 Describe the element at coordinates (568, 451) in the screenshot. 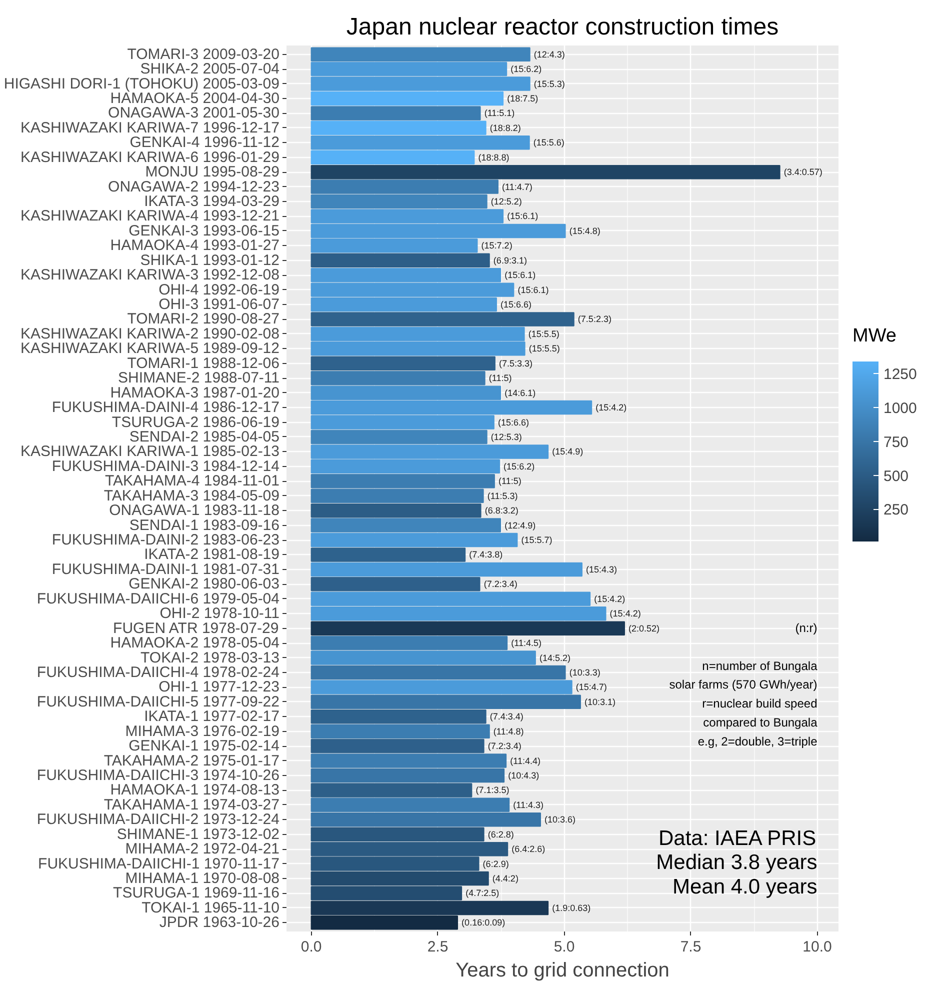

I see `data-label: (15:4.9)` at that location.